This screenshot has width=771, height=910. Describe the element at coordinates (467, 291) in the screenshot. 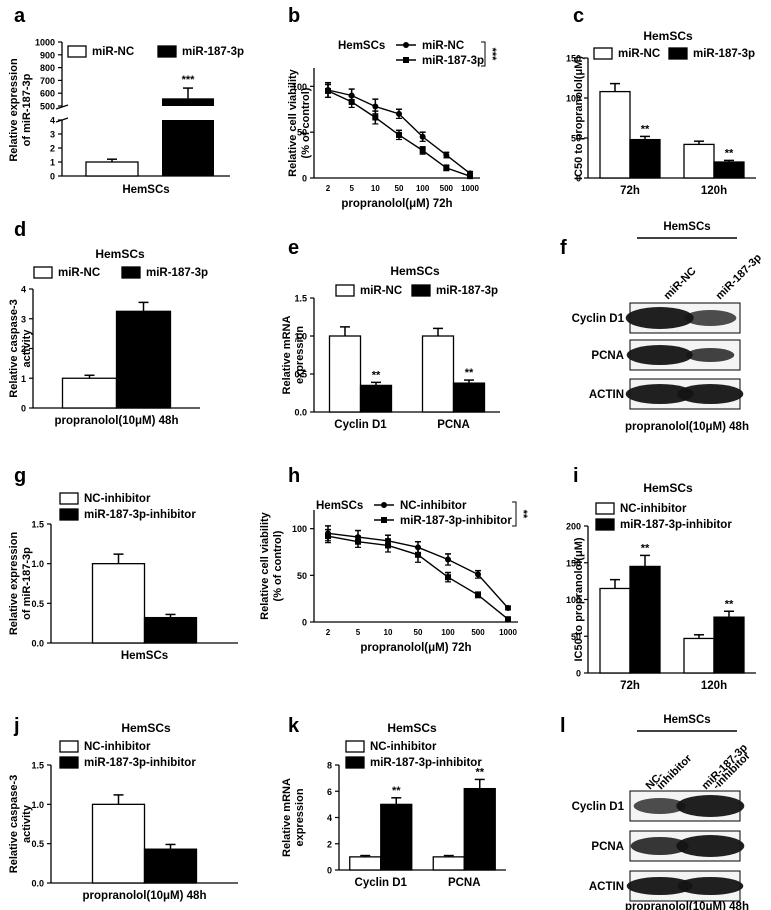

I see `e-legend-label-2: miR-187-3p` at that location.